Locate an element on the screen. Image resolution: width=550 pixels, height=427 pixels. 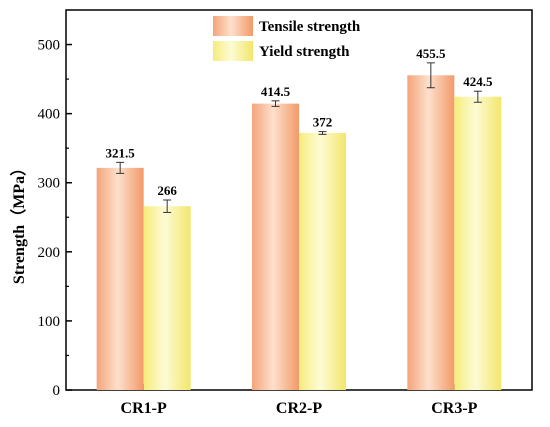
y-tick-label: 500 is located at coordinates (49, 46).